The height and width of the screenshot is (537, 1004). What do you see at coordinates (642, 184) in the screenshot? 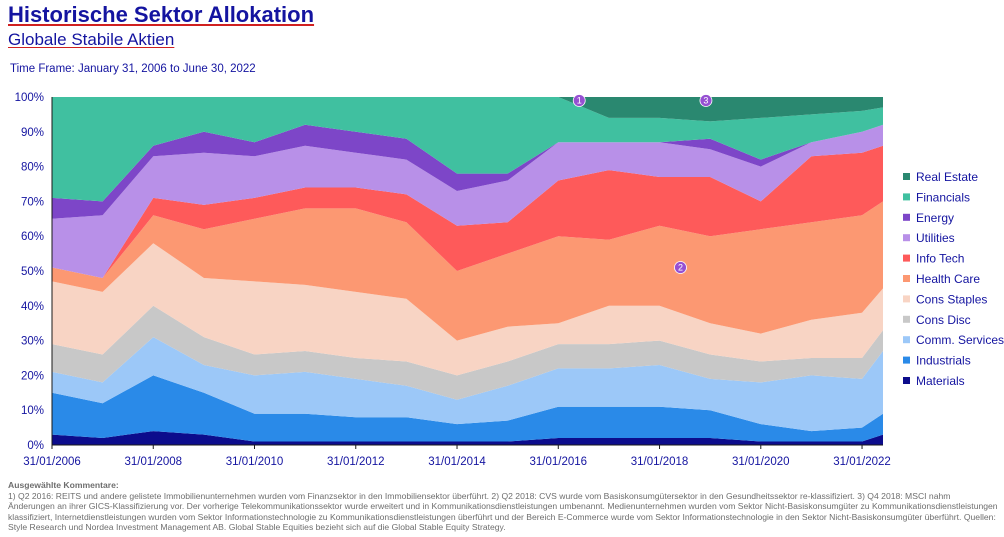
I see `annotations: 1 2 3` at bounding box center [642, 184].